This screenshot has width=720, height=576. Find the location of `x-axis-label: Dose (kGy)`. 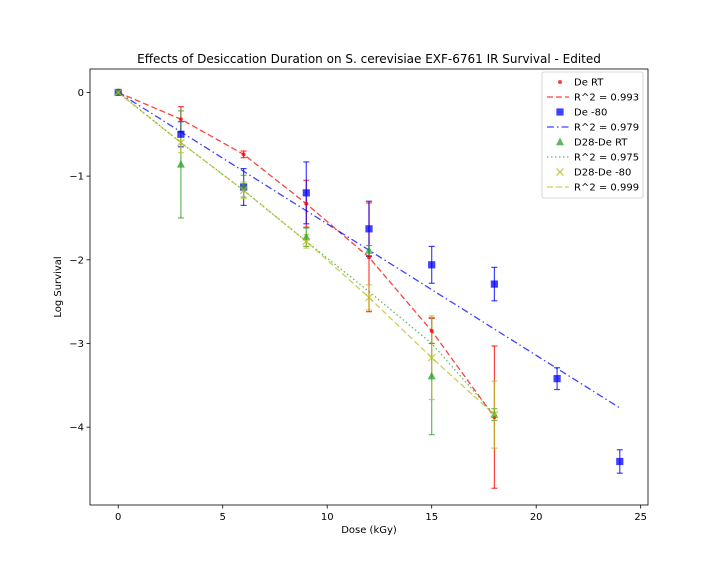

x-axis-label: Dose (kGy) is located at coordinates (369, 530).